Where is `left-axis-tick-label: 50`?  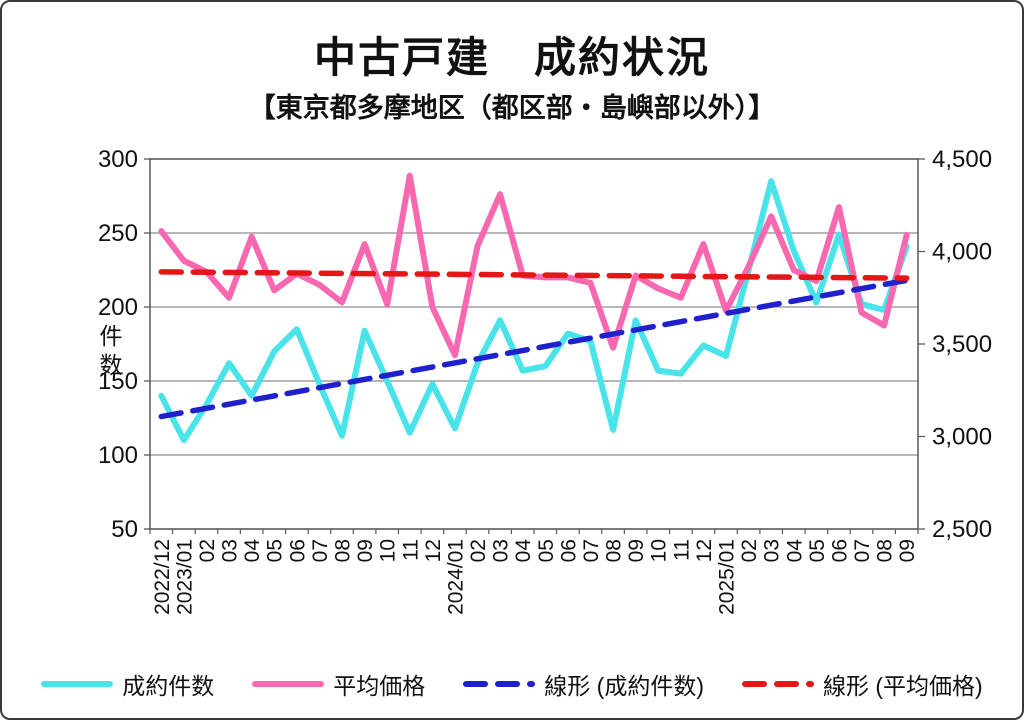 left-axis-tick-label: 50 is located at coordinates (124, 529).